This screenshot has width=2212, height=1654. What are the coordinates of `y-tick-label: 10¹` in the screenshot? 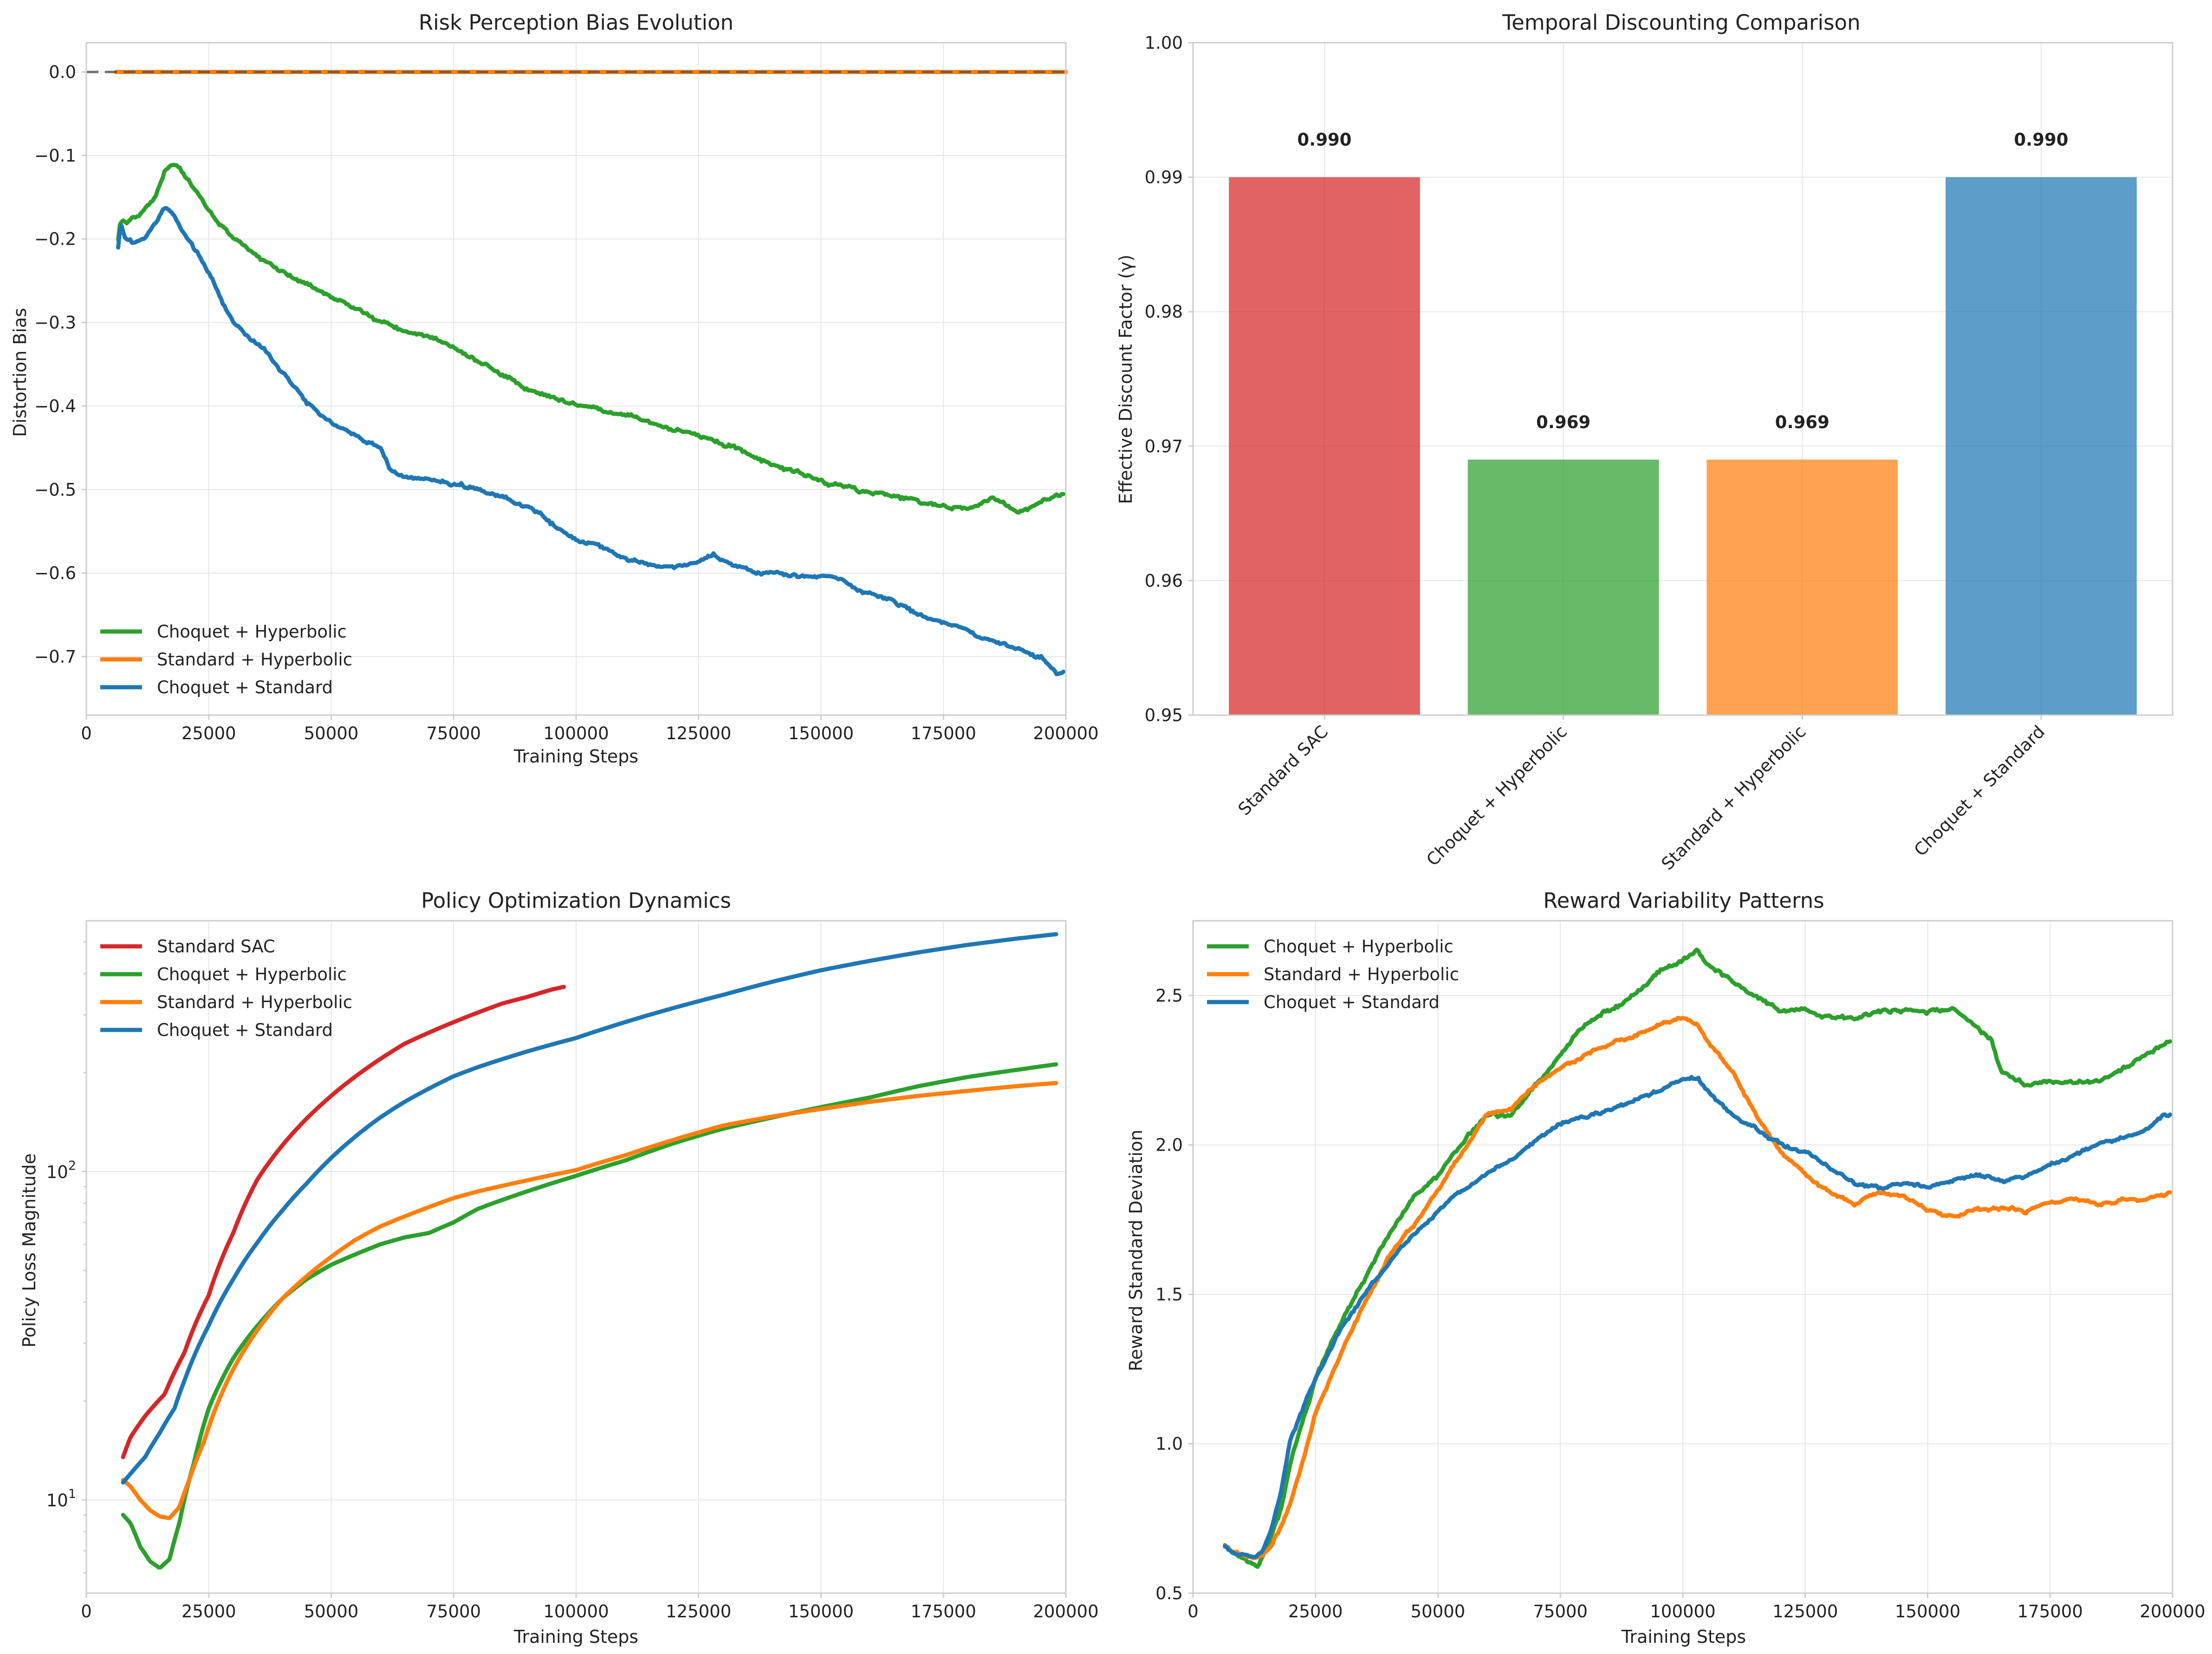 It's located at (61, 1499).